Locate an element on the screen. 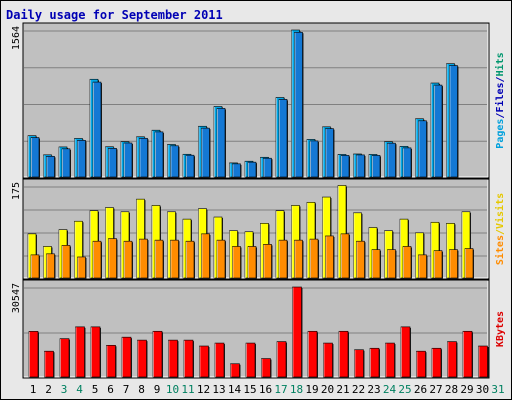  day-label: 22 is located at coordinates (358, 389).